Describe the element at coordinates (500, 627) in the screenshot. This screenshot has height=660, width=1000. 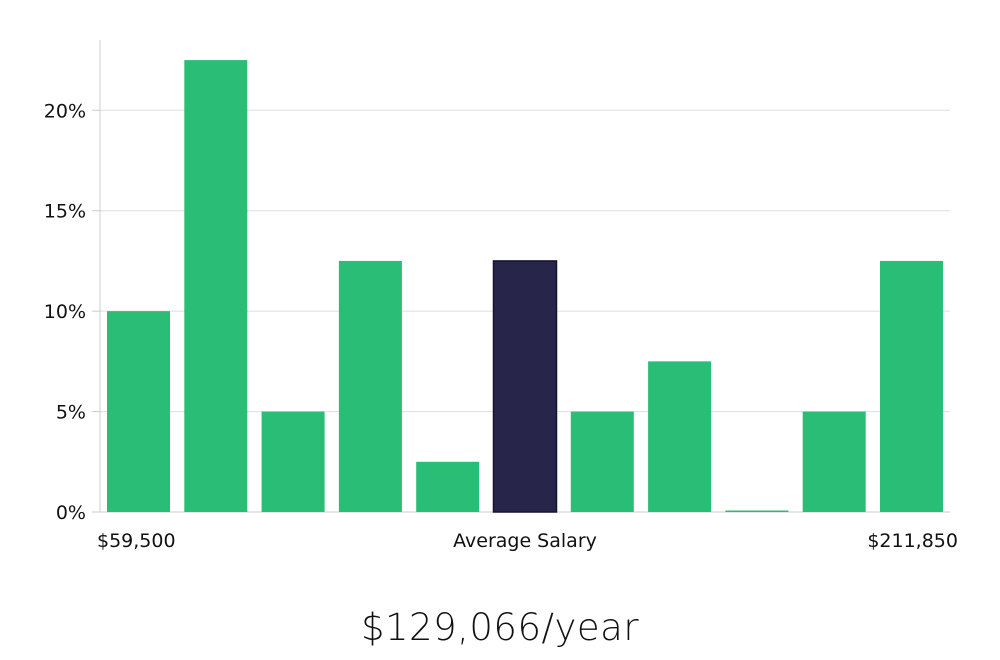
I see `average-salary-value: $129,066/year` at that location.